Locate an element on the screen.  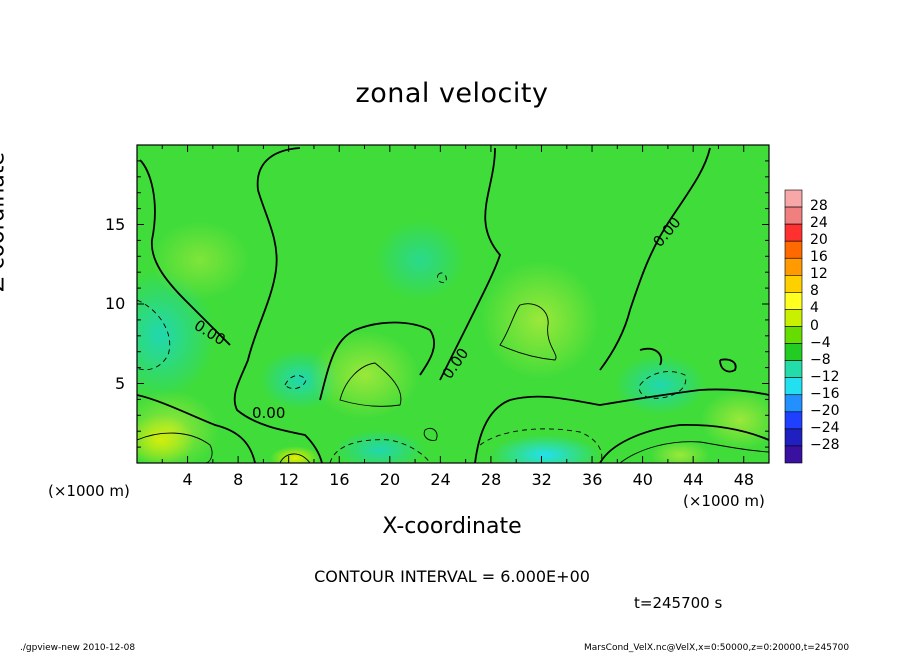
colorbar-label: −24 is located at coordinates (825, 427).